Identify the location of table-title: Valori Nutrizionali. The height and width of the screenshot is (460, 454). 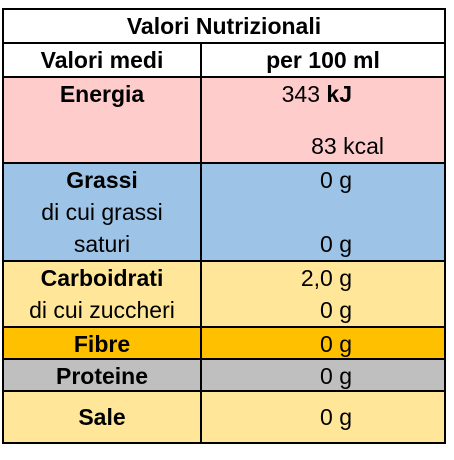
(224, 26).